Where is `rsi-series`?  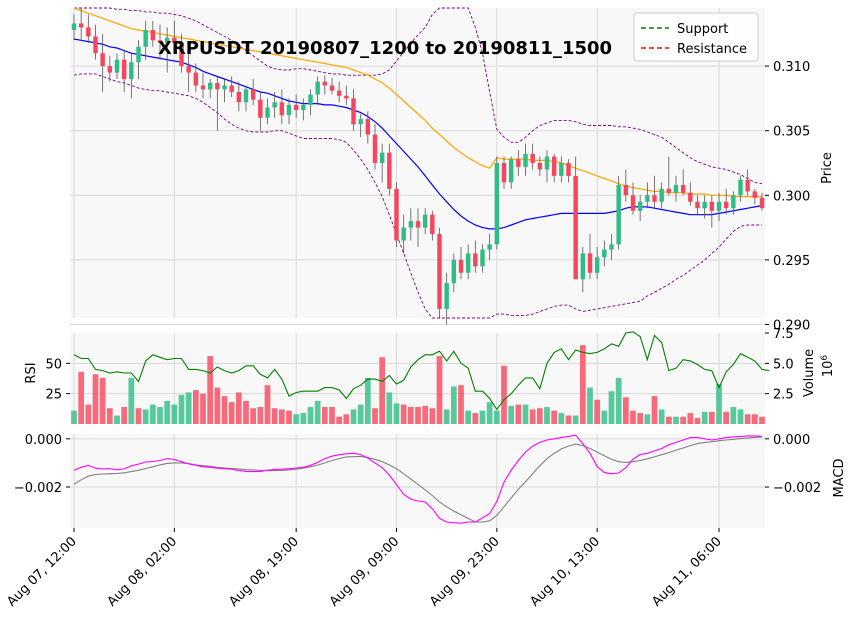
rsi-series is located at coordinates (421, 371).